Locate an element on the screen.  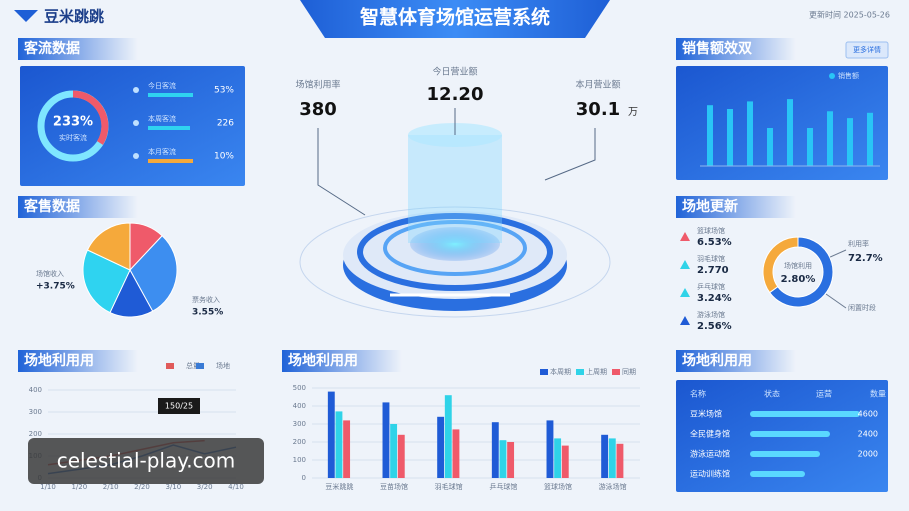
more-button-label: 更多详情 is located at coordinates (867, 49).